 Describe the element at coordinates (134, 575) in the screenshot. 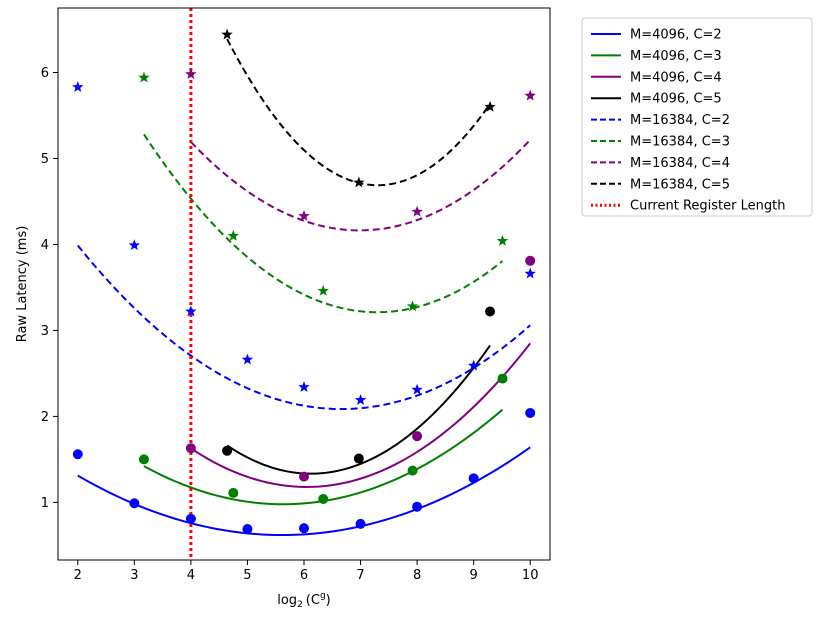

I see `x-tick-label: 3` at that location.